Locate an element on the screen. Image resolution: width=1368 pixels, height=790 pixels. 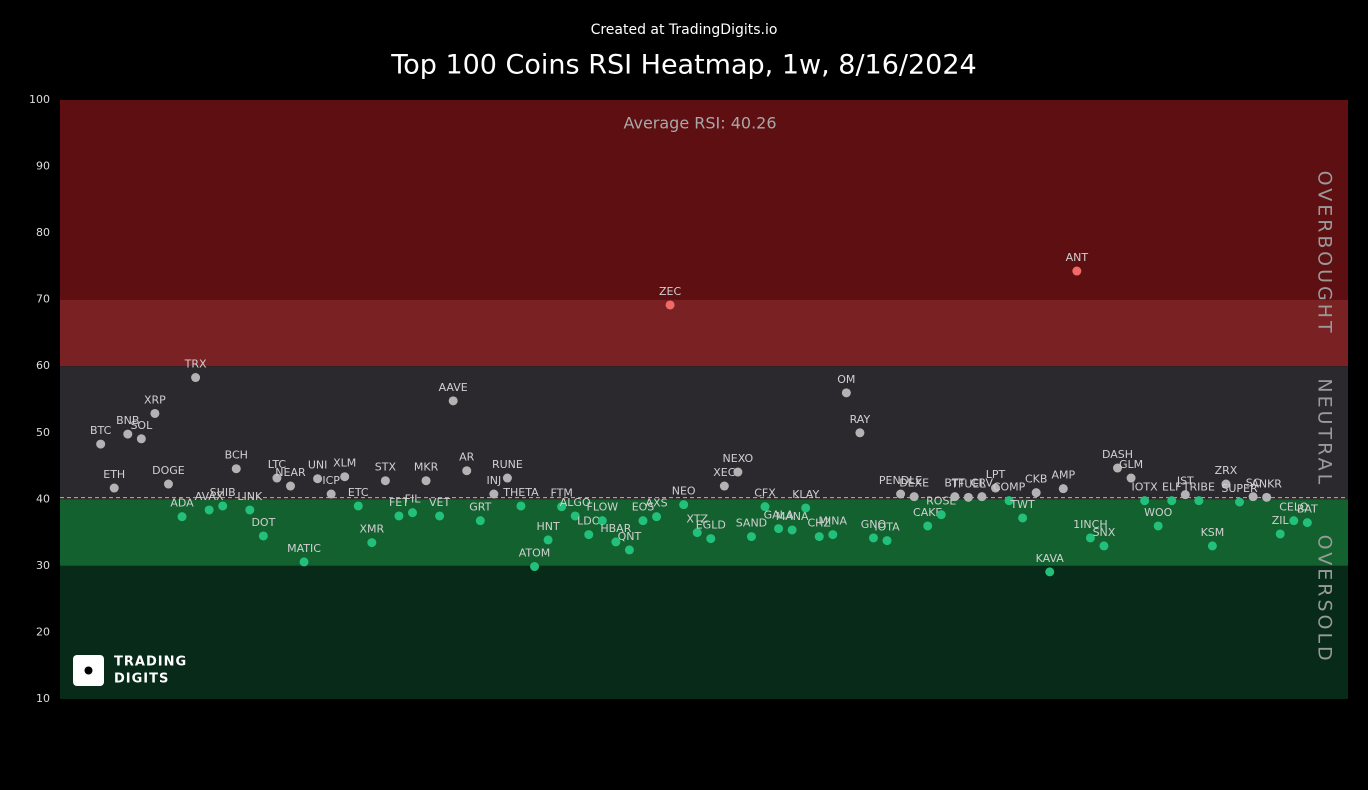
coin-label: BTT is located at coordinates (954, 483).